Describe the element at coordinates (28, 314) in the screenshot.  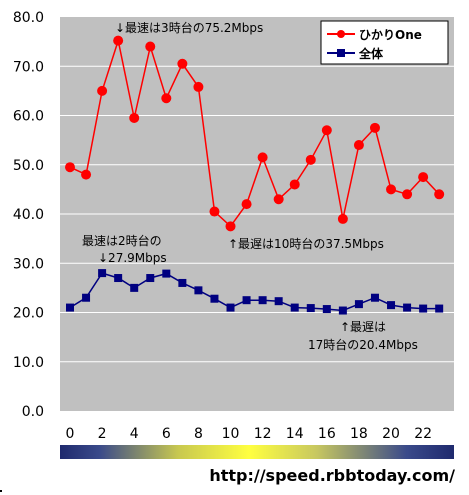
I see `y-tick-label: 20.0` at that location.